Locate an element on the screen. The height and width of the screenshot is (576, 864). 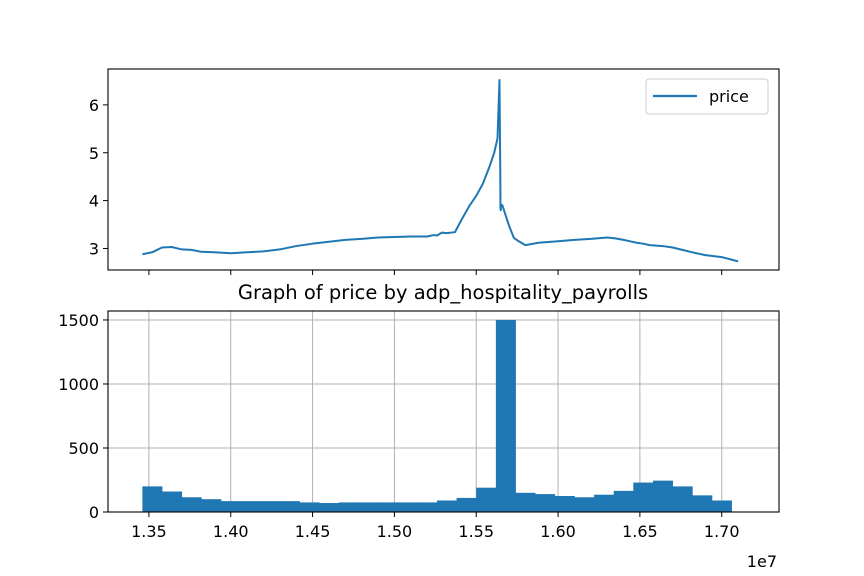
line-chart-y-ticks: 3 4 5 6 is located at coordinates (98, 177).